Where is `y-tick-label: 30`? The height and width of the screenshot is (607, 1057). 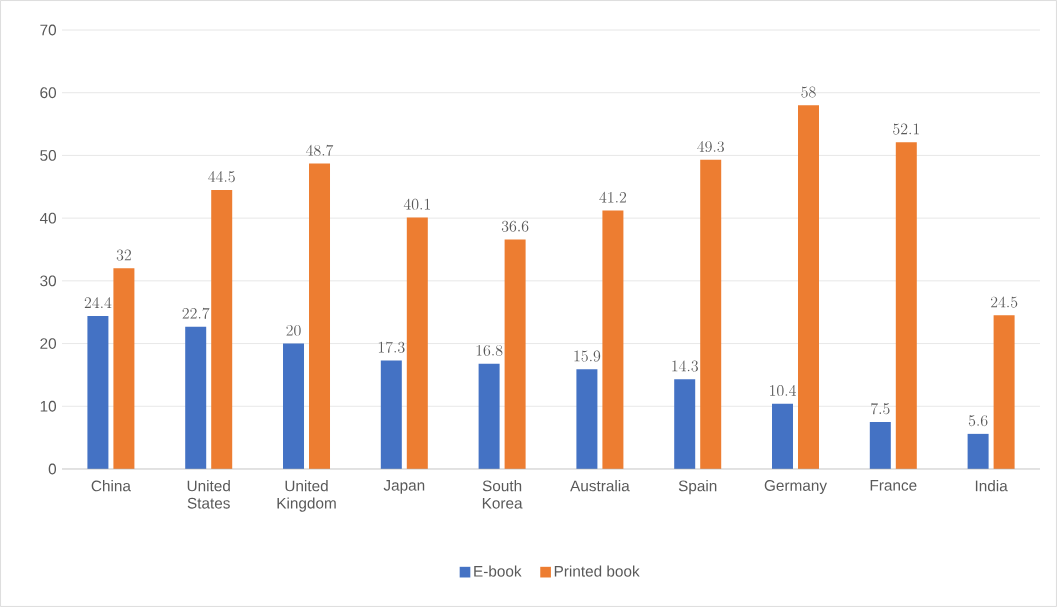 y-tick-label: 30 is located at coordinates (48, 281).